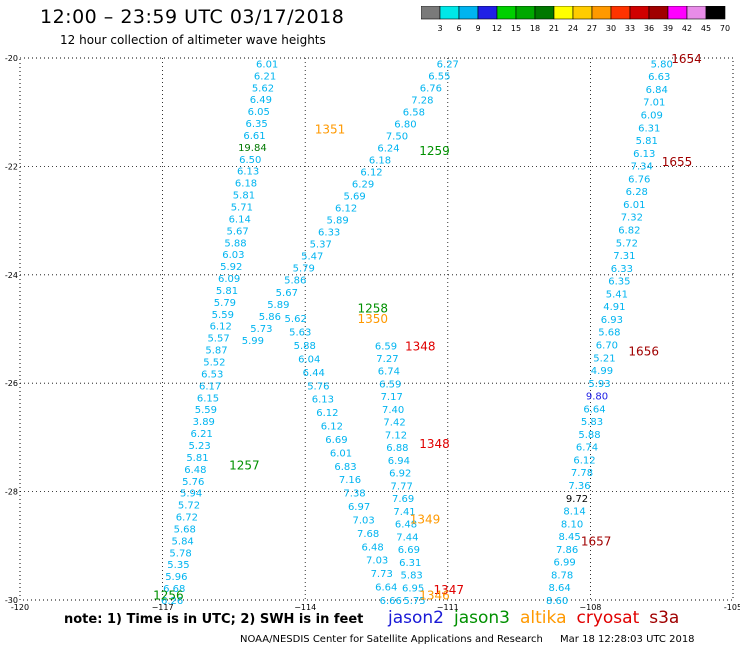 Image resolution: width=740 pixels, height=650 pixels. I want to click on chart-title: 12:00 – 23:59 UTC 03/17/2018, so click(192, 17).